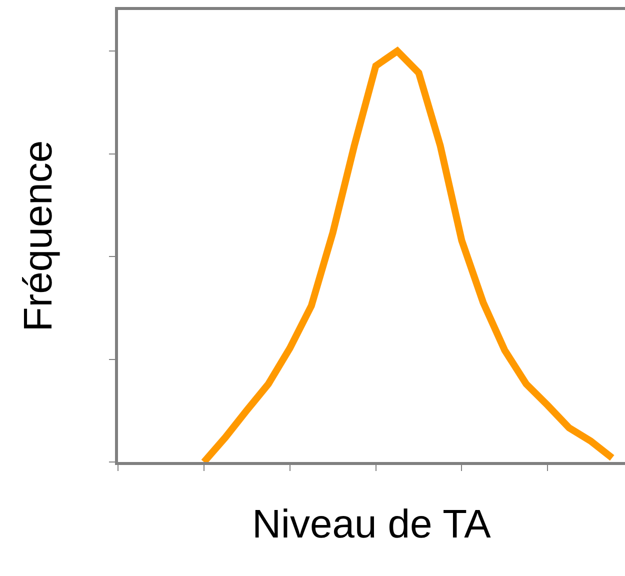 The width and height of the screenshot is (625, 576). What do you see at coordinates (38, 236) in the screenshot?
I see `y-axis-title: Fréquence` at bounding box center [38, 236].